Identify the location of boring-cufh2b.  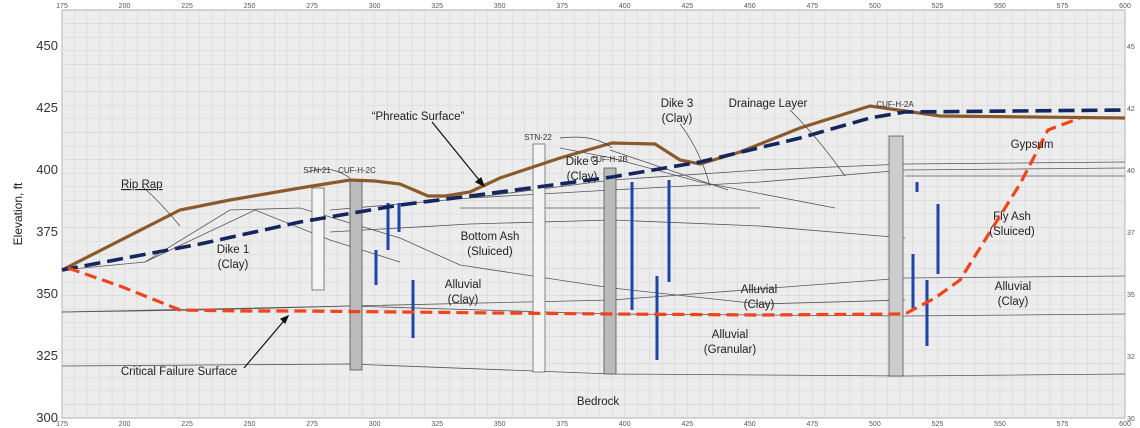
(610, 271).